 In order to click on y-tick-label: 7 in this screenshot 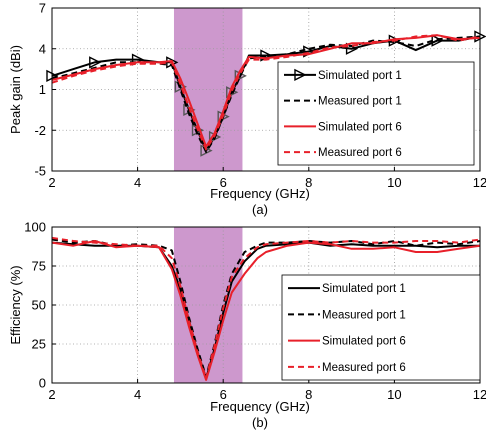, I will do `click(42, 8)`.